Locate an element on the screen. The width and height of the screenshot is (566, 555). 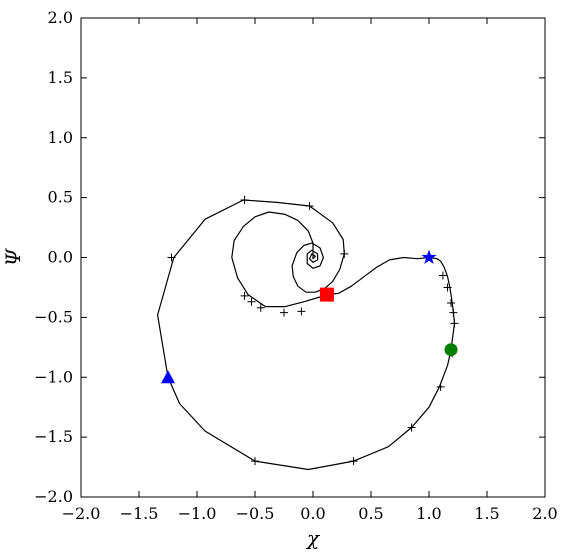
x-tick-label: −1.0 is located at coordinates (197, 513).